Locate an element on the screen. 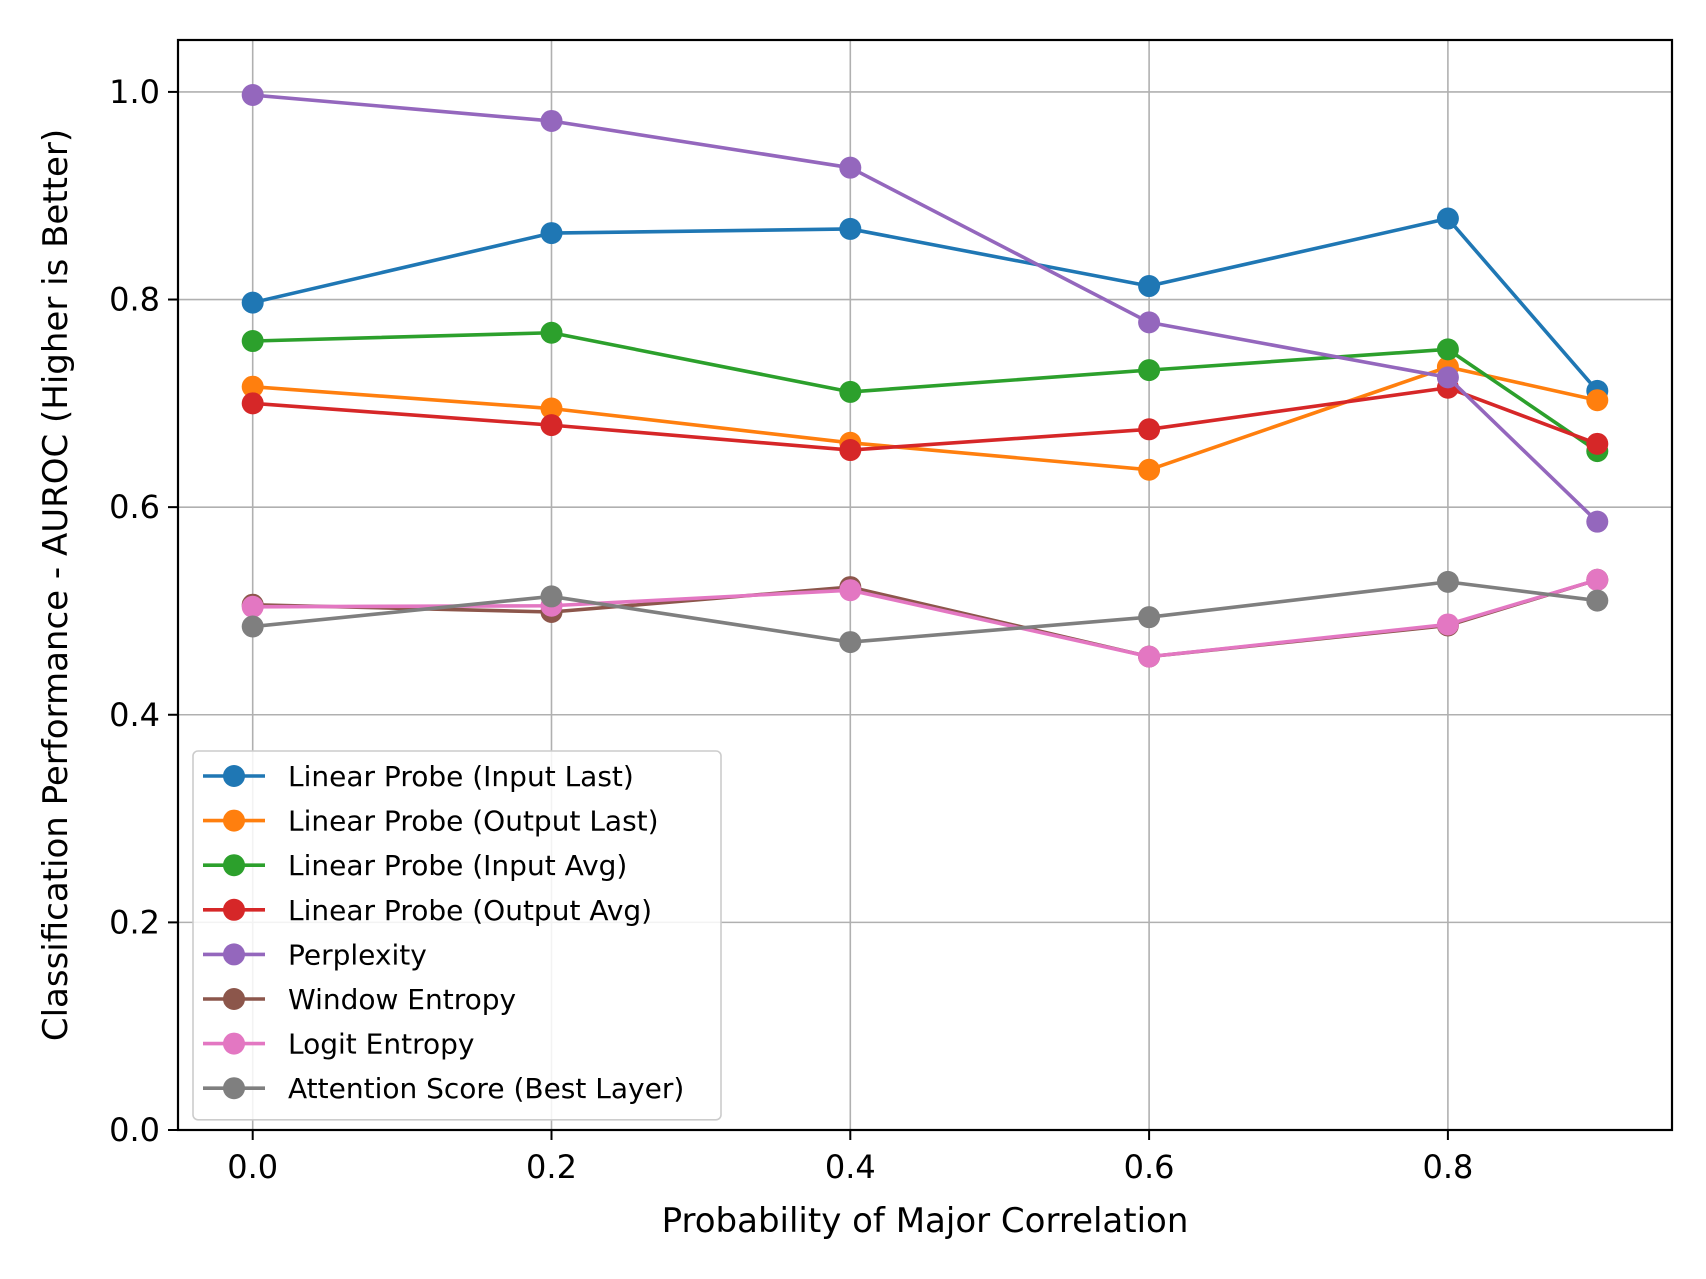 The height and width of the screenshot is (1279, 1706). legend-entry: Linear Probe (Input Avg) is located at coordinates (415, 865).